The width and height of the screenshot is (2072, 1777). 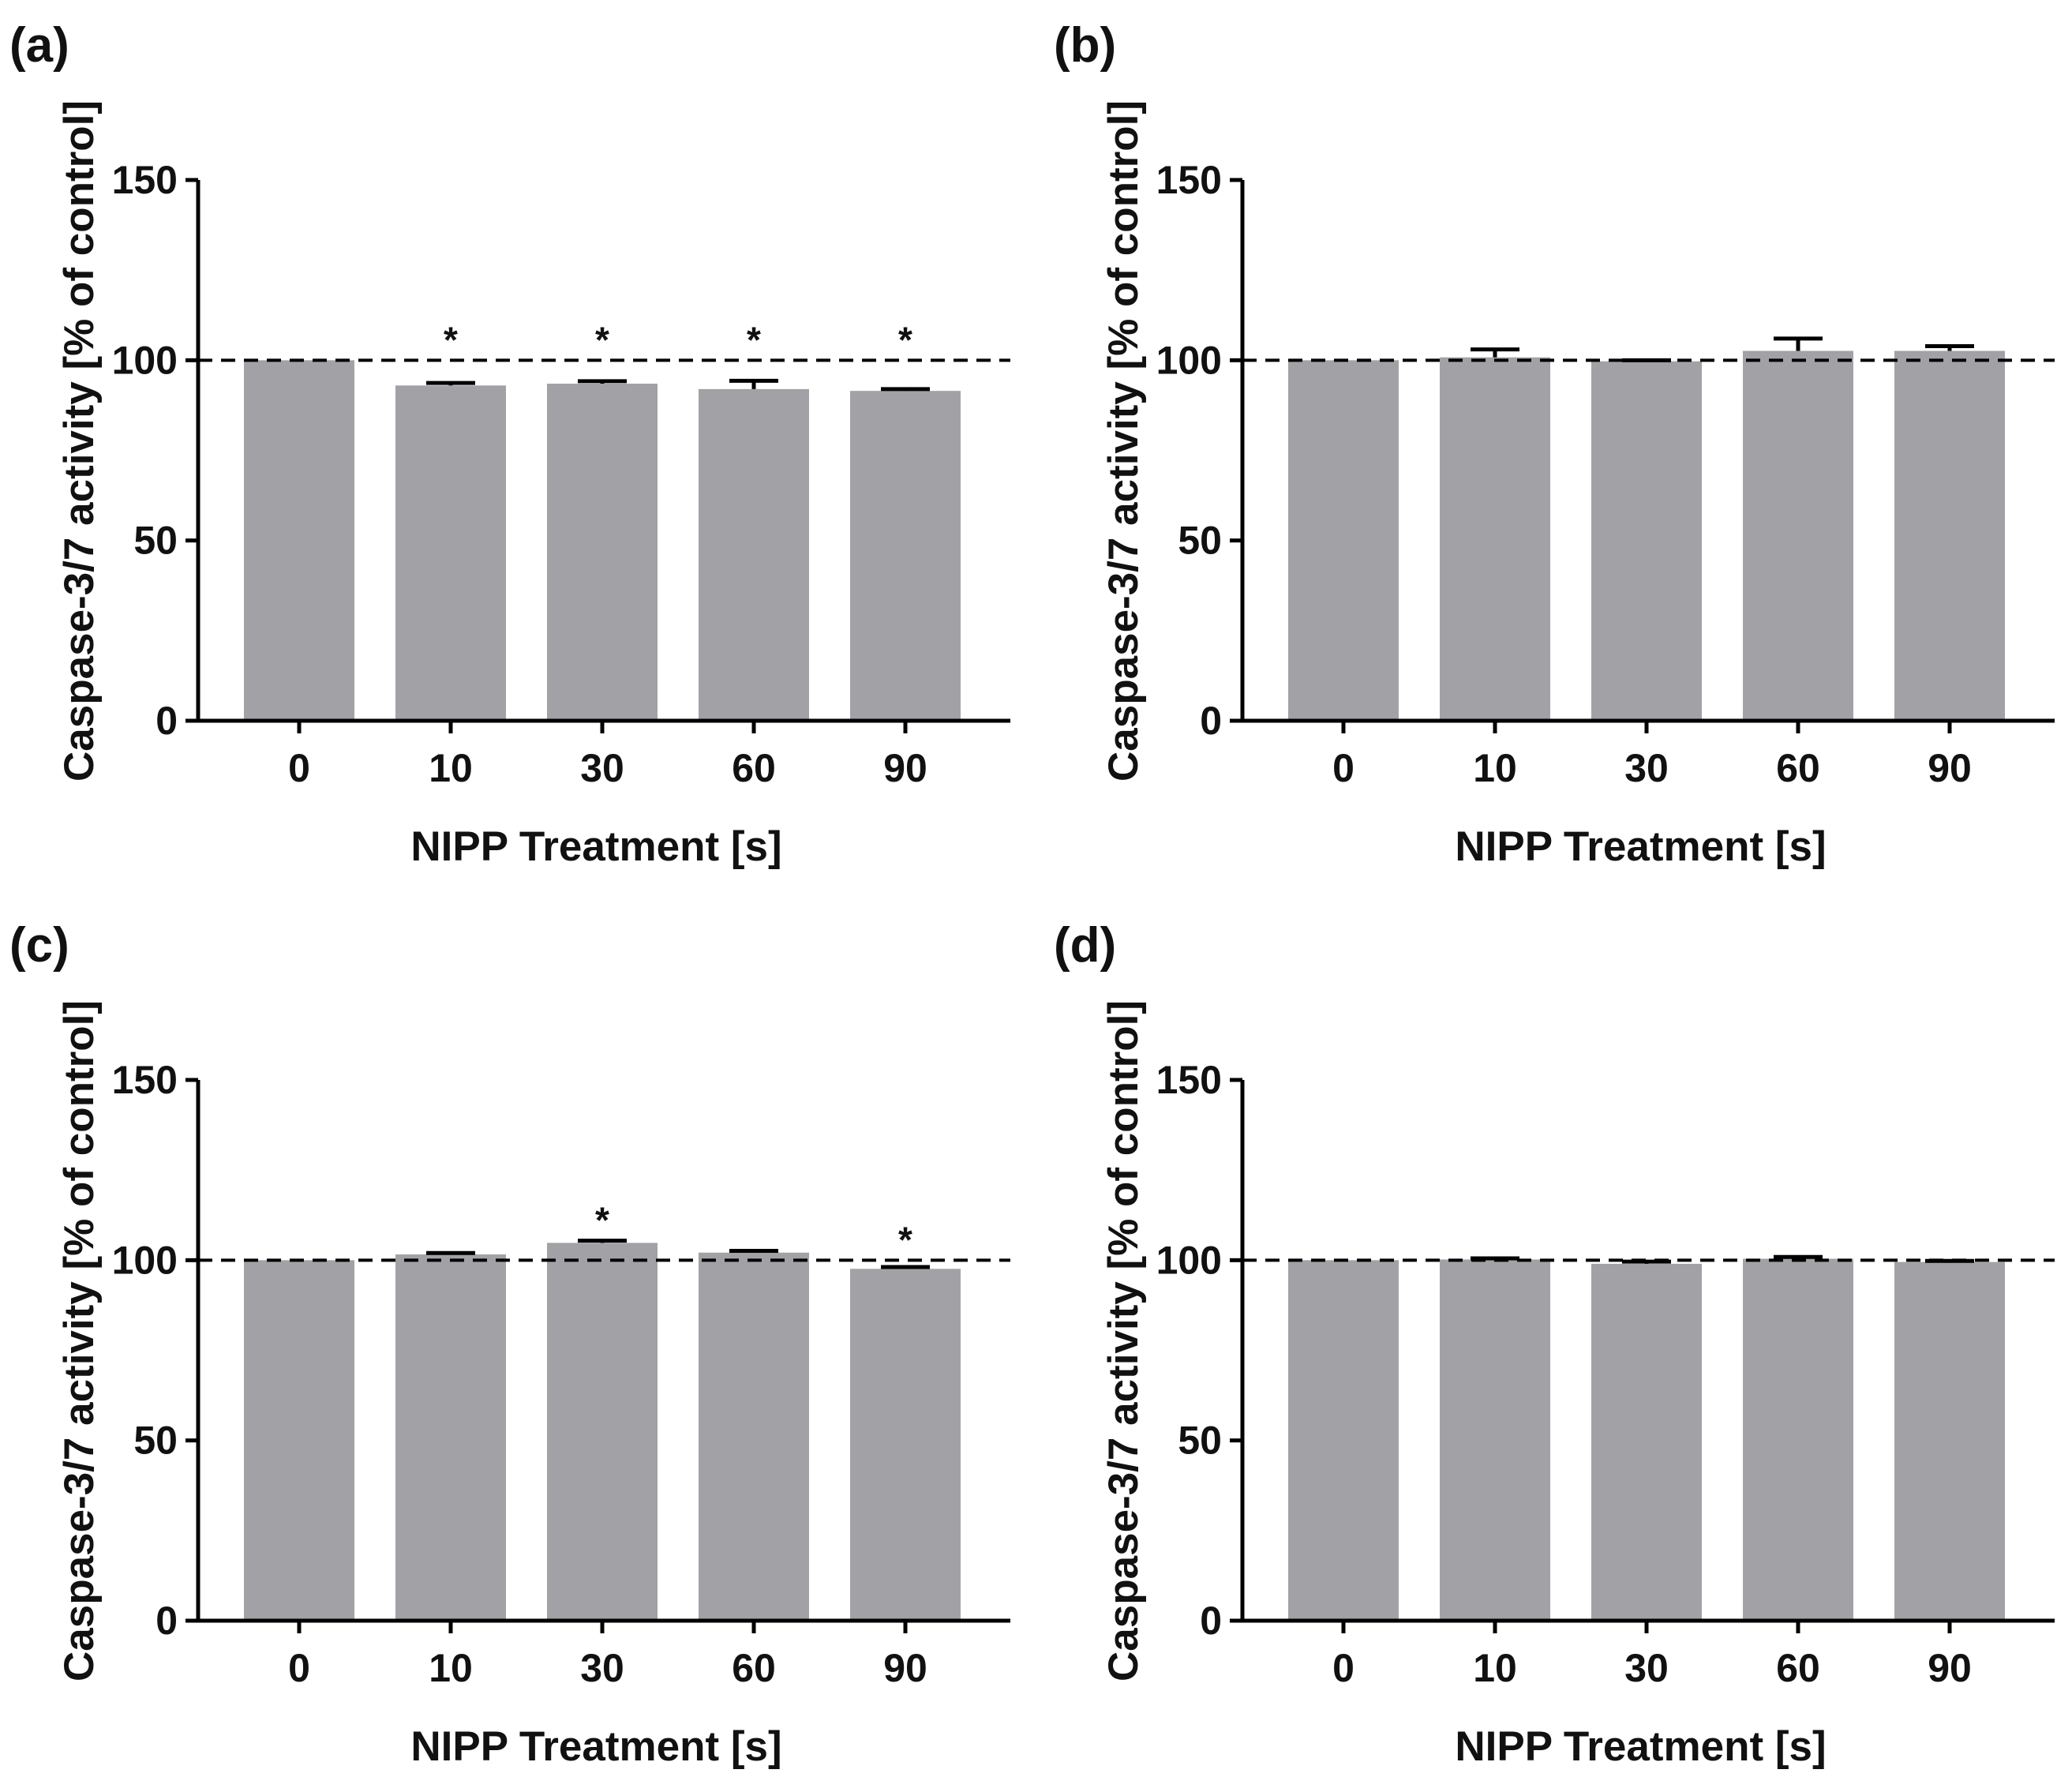 What do you see at coordinates (1085, 45) in the screenshot?
I see `panel-label: (b)` at bounding box center [1085, 45].